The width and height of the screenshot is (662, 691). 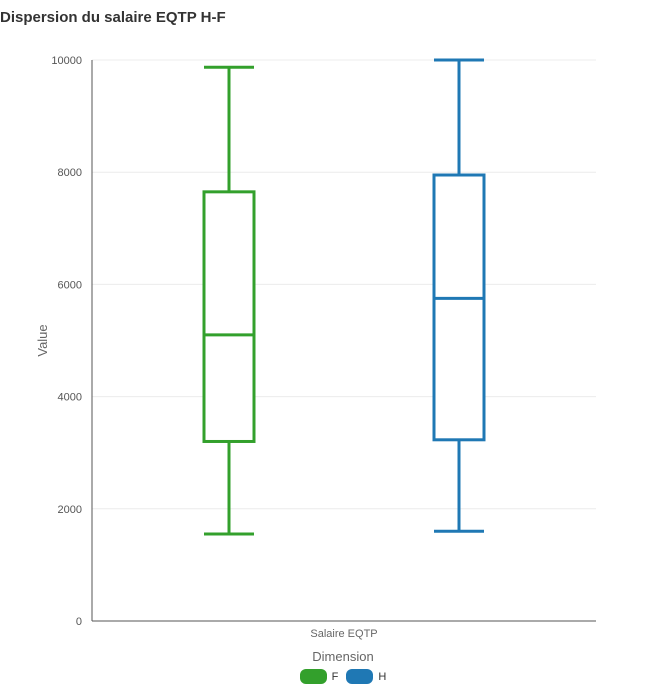 I want to click on legend-item-f: F, so click(x=319, y=676).